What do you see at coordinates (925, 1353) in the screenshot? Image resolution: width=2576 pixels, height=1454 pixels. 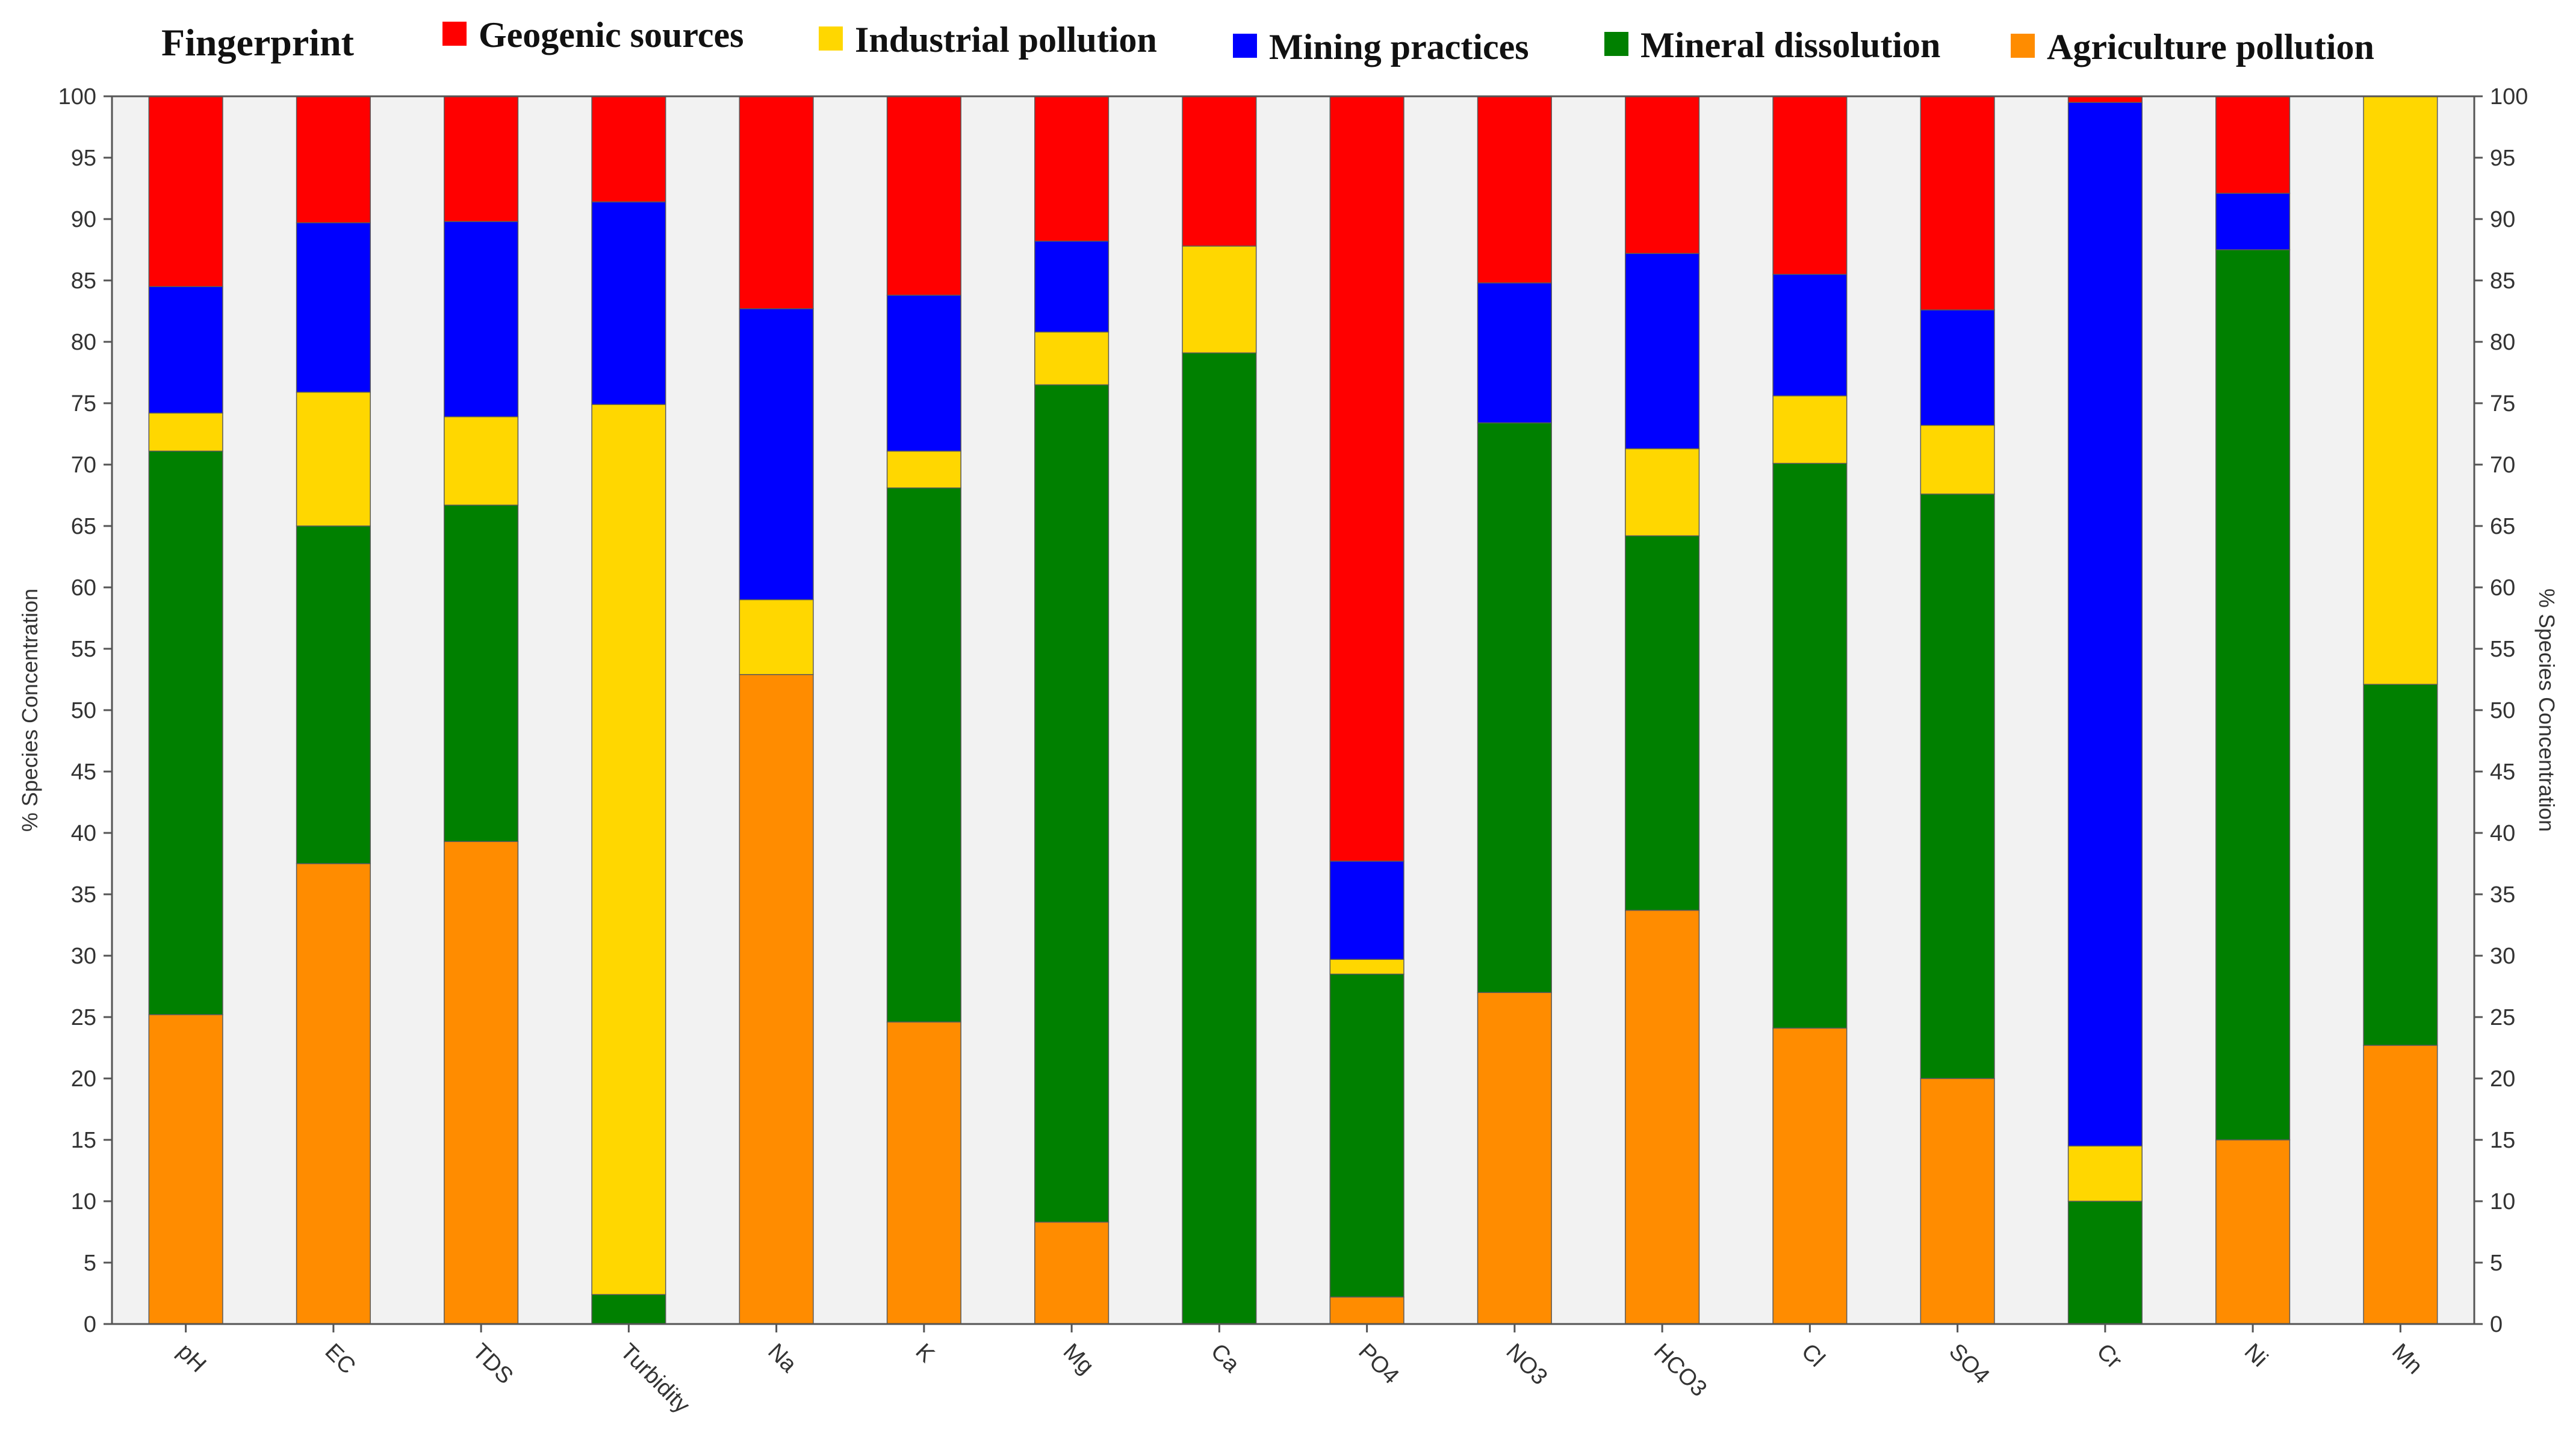 I see `x-tick-label-5: K` at bounding box center [925, 1353].